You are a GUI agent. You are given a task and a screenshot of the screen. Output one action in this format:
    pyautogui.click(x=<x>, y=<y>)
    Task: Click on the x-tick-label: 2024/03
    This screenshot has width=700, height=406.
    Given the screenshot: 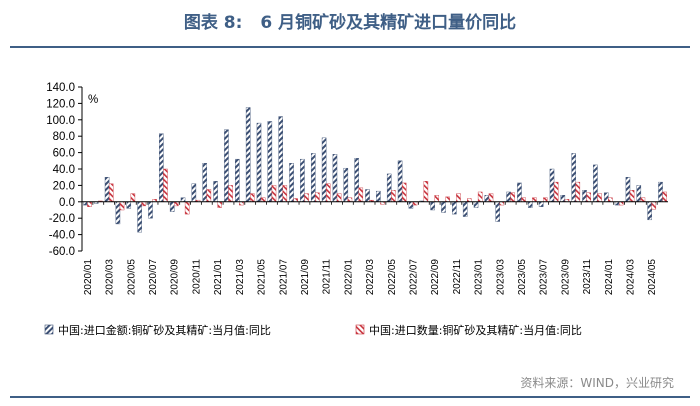 What is the action you would take?
    pyautogui.click(x=631, y=277)
    